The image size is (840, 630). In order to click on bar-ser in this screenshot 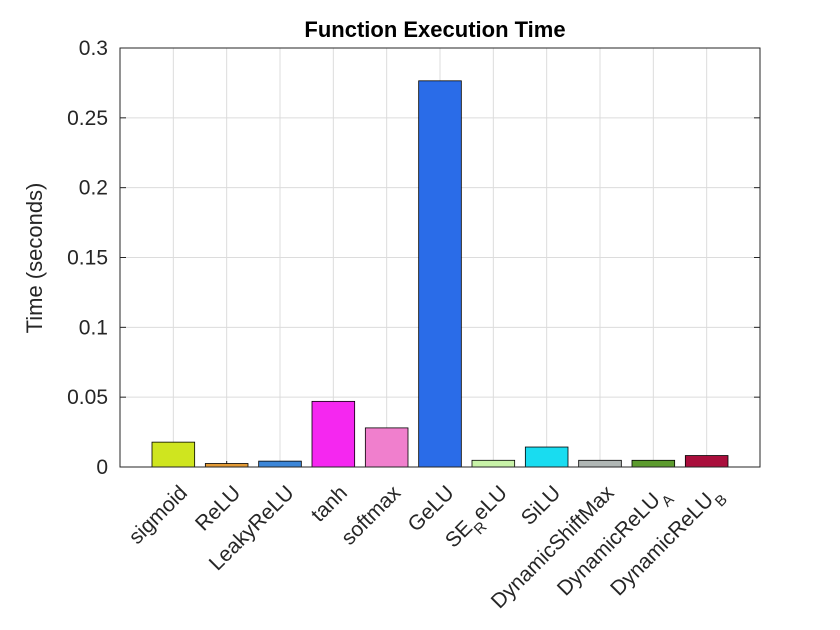, I will do `click(493, 463)`.